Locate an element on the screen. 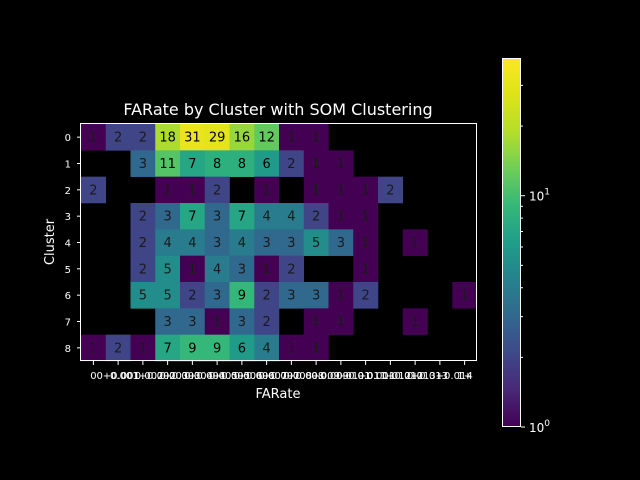 The width and height of the screenshot is (640, 480). cell-value-label: 31 is located at coordinates (192, 138).